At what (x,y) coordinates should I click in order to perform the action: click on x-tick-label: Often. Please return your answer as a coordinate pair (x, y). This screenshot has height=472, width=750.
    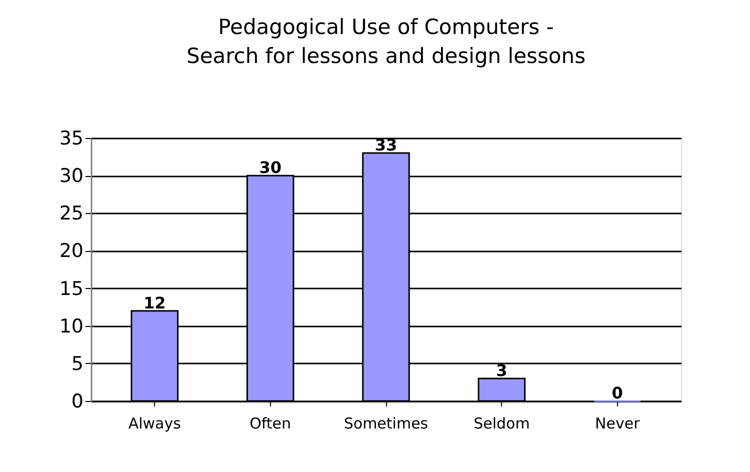
    Looking at the image, I should click on (271, 423).